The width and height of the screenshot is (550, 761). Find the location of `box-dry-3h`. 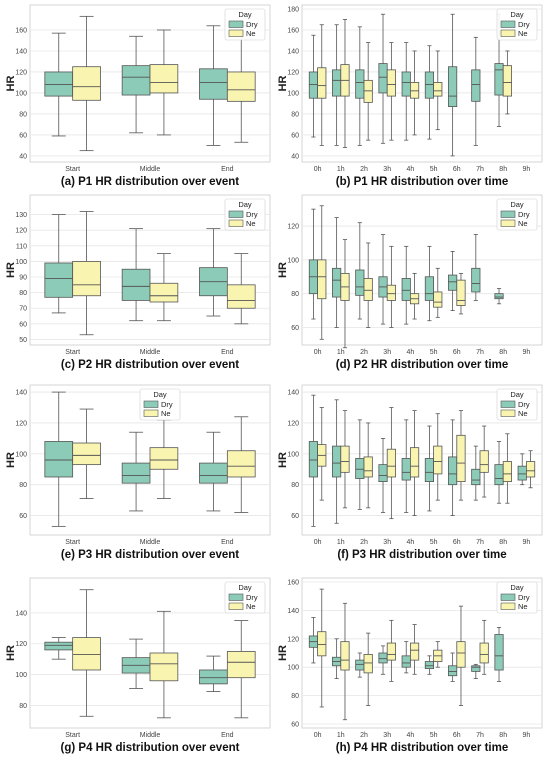

box-dry-3h is located at coordinates (383, 279).